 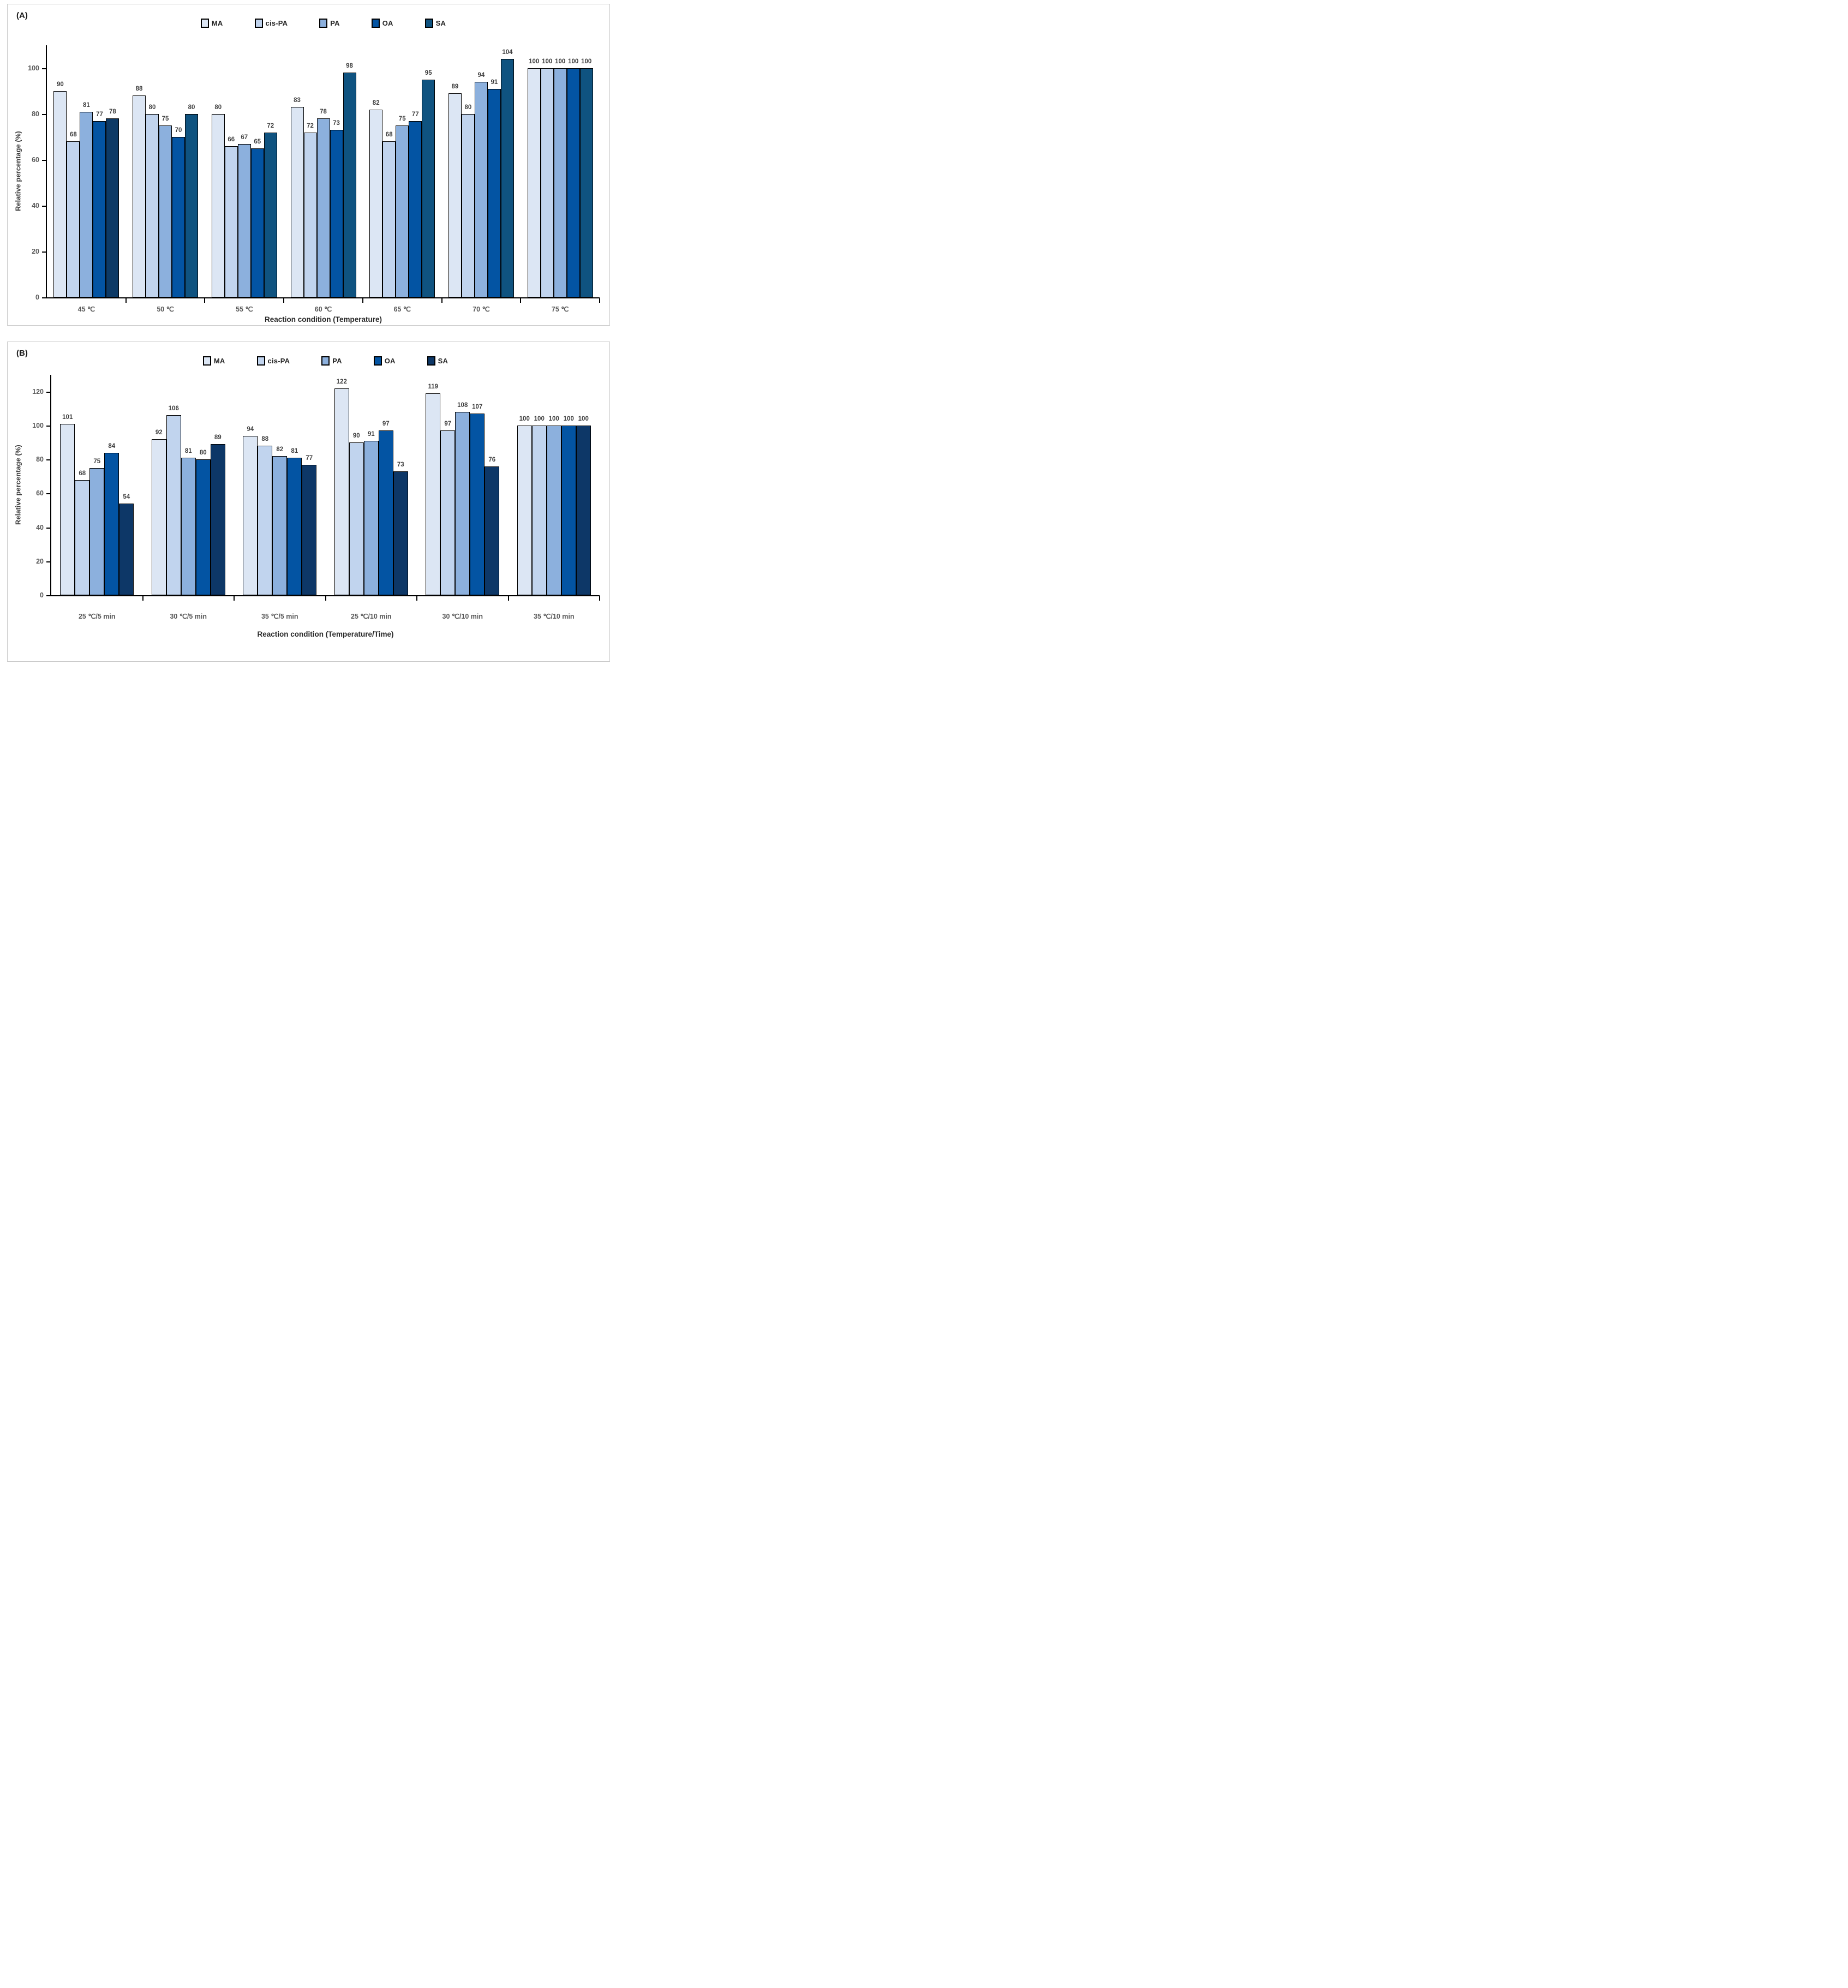 I want to click on legend-label-MA: MA, so click(x=219, y=360).